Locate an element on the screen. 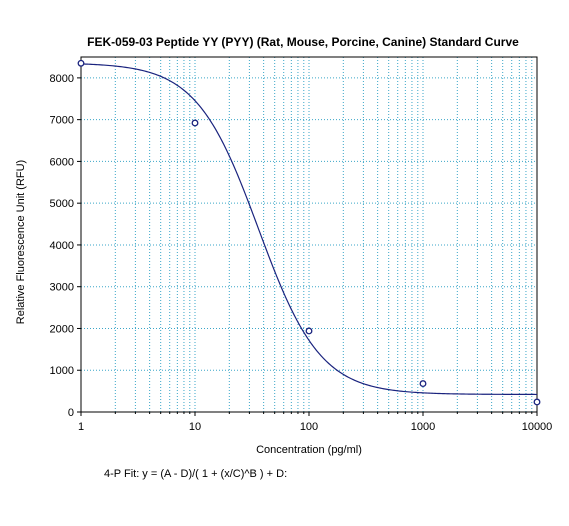 Image resolution: width=569 pixels, height=526 pixels. y-tick-label: 0 is located at coordinates (71, 413).